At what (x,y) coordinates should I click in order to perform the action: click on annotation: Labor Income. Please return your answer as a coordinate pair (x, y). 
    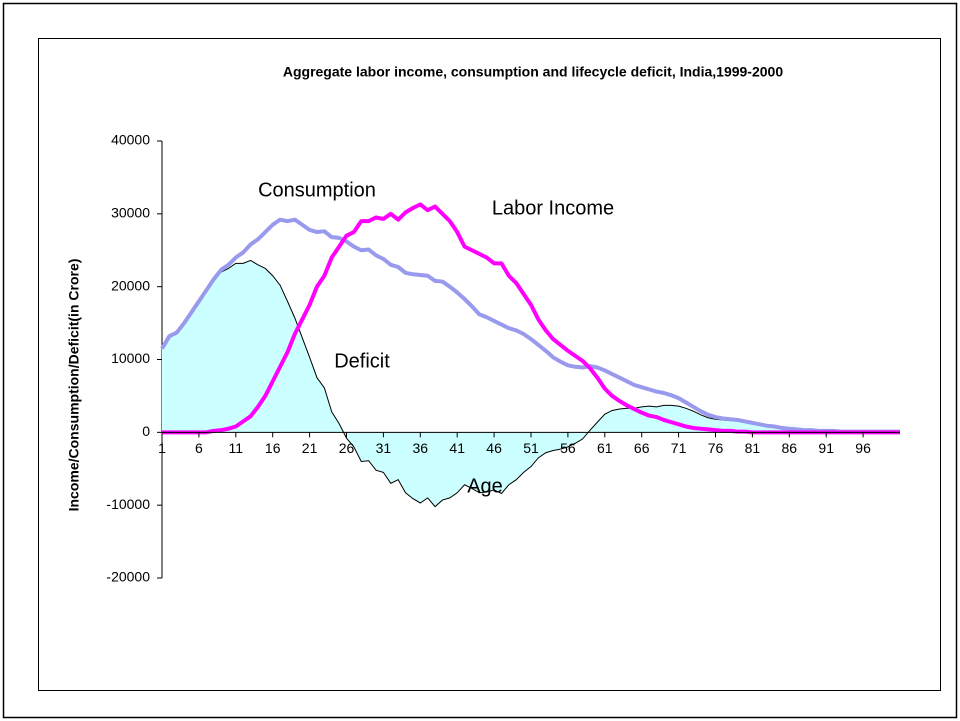
    Looking at the image, I should click on (553, 208).